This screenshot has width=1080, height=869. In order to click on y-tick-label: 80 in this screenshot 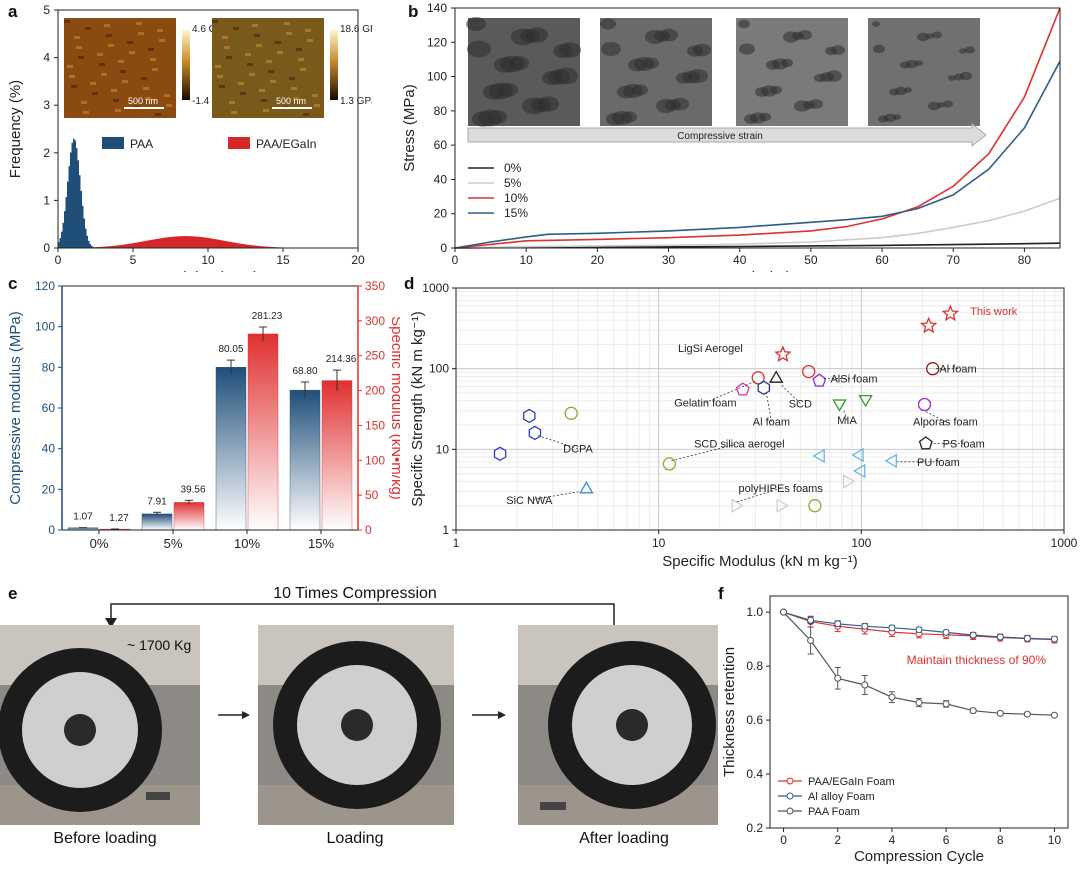, I will do `click(49, 367)`.